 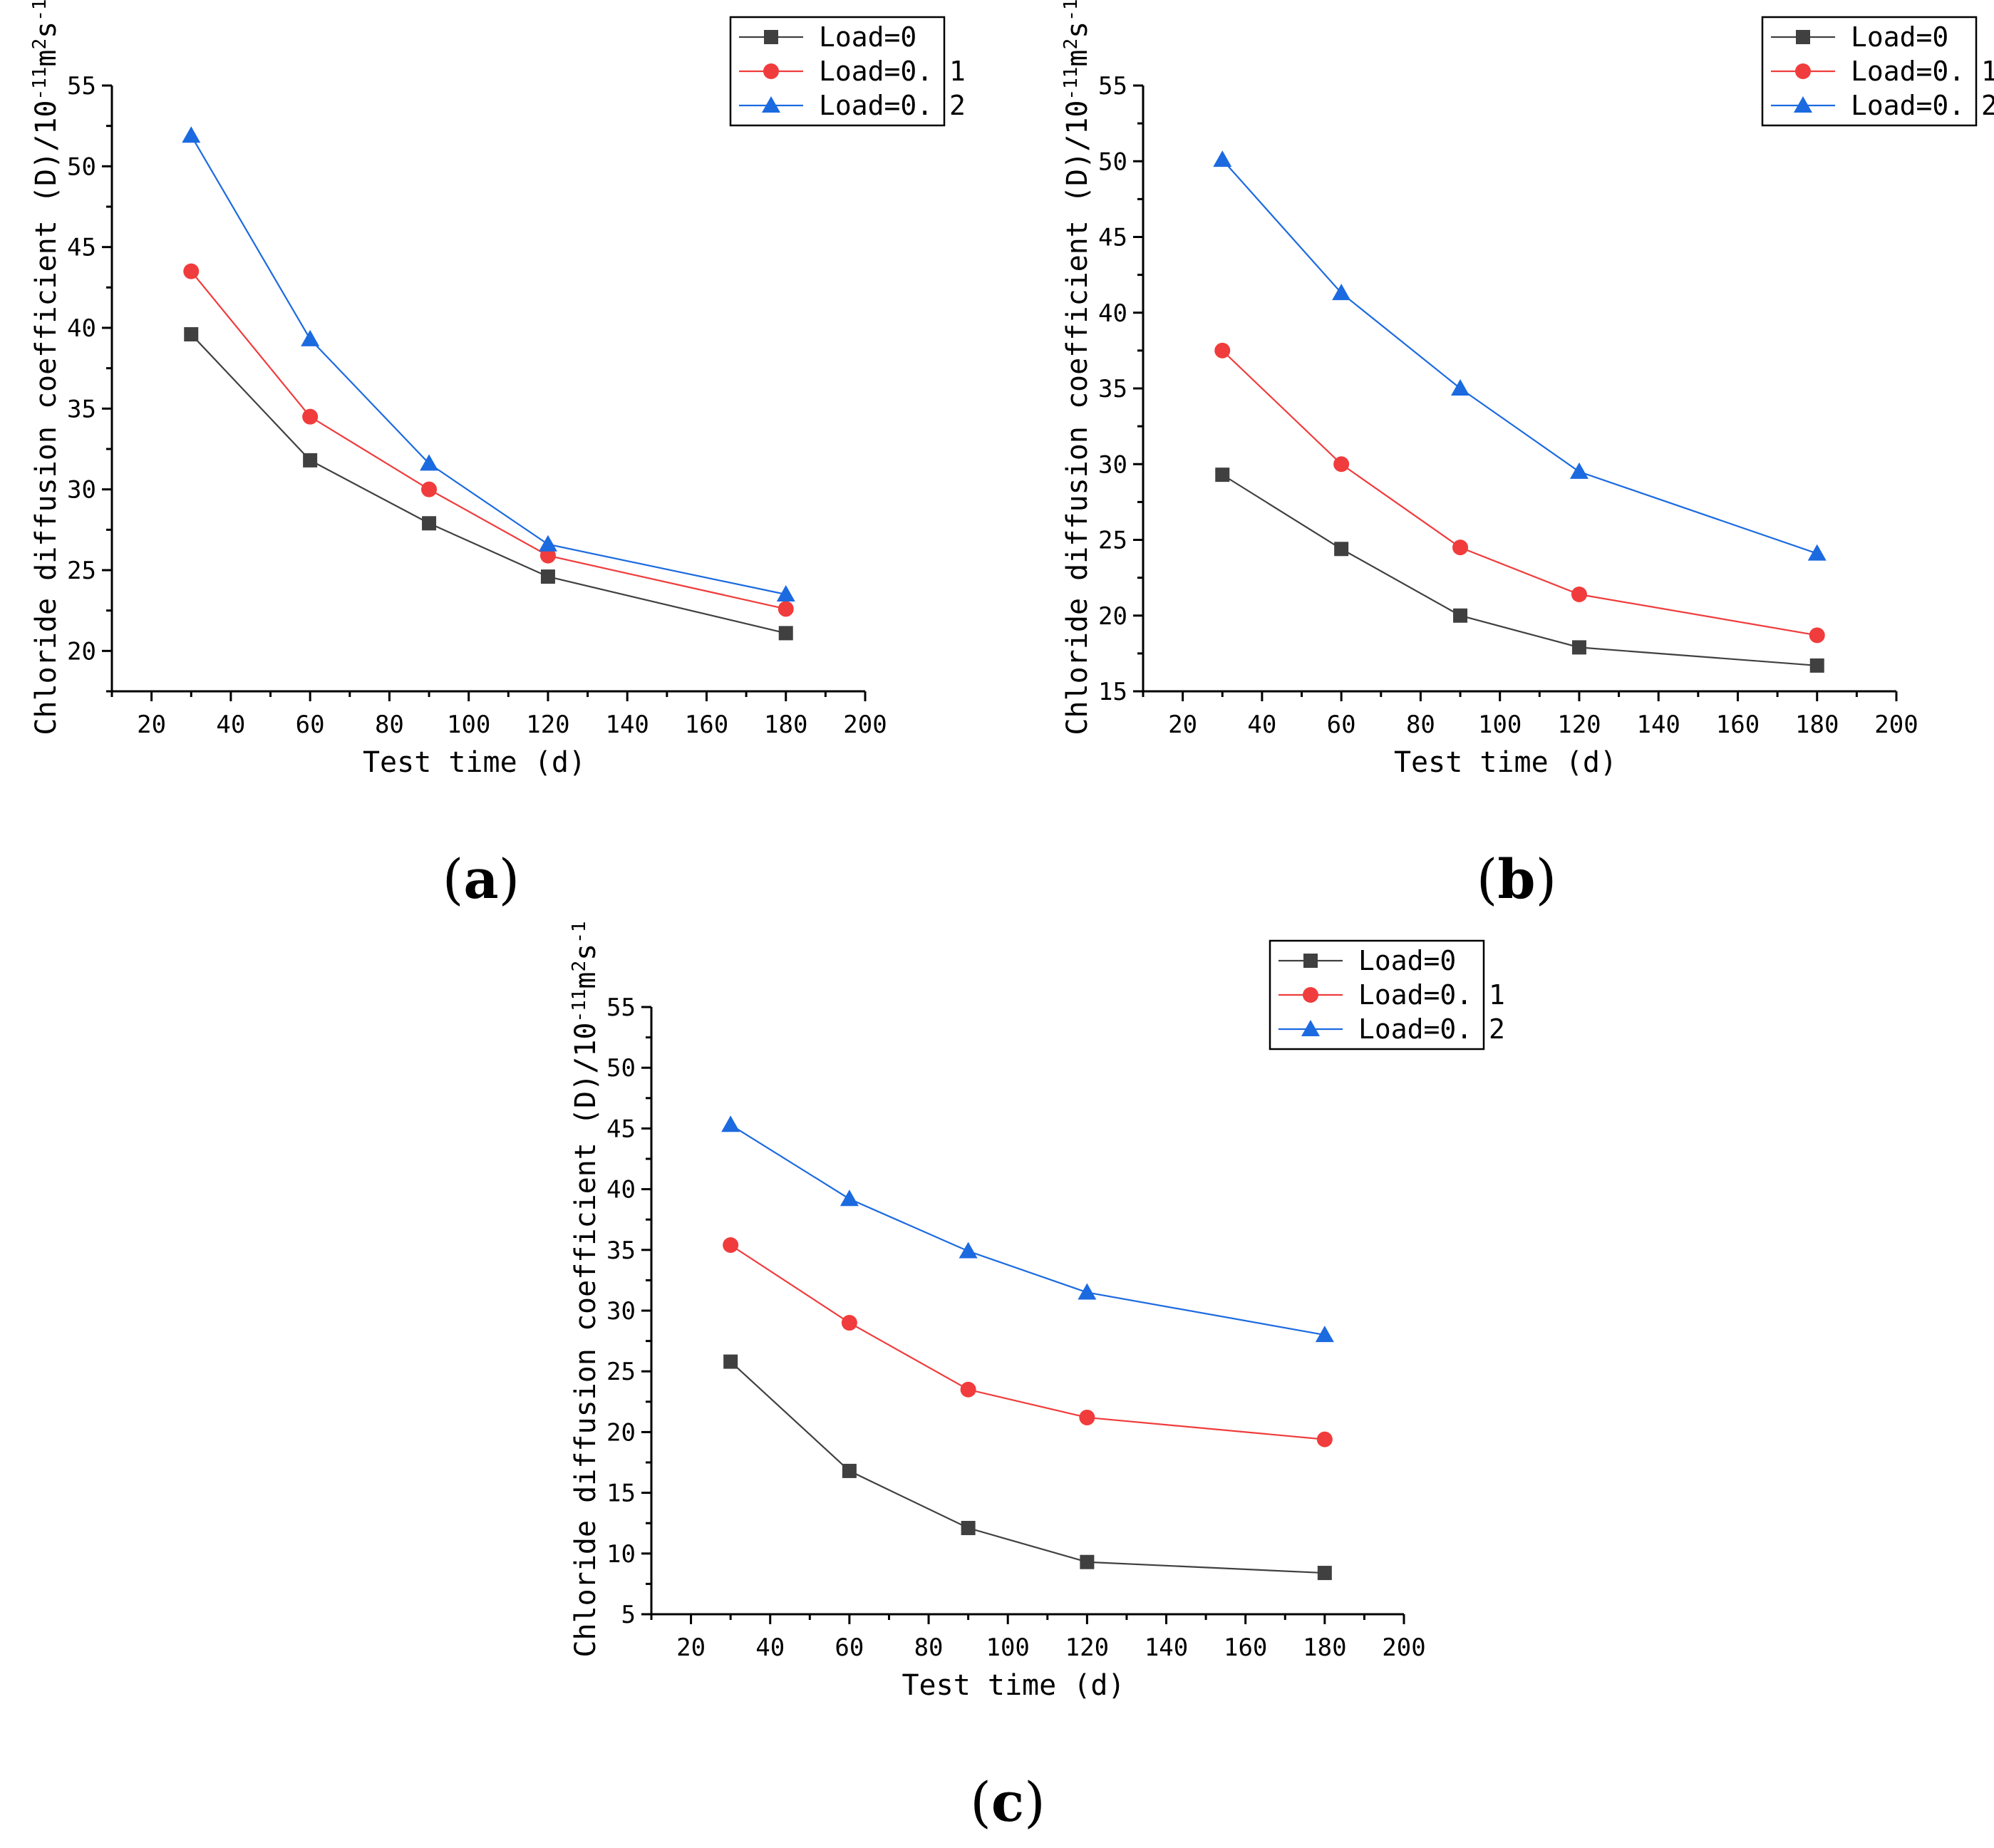 I want to click on x-tick-label: 120, so click(x=547, y=725).